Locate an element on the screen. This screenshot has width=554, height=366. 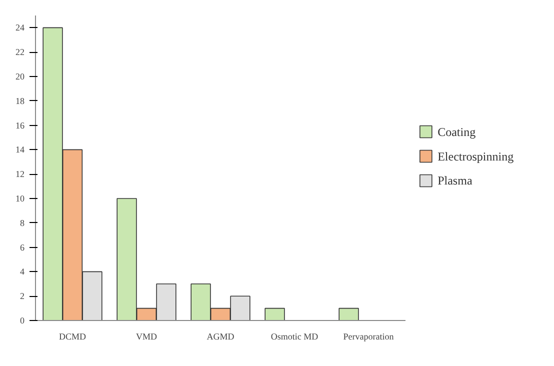
y-tick-label: 6 is located at coordinates (22, 247).